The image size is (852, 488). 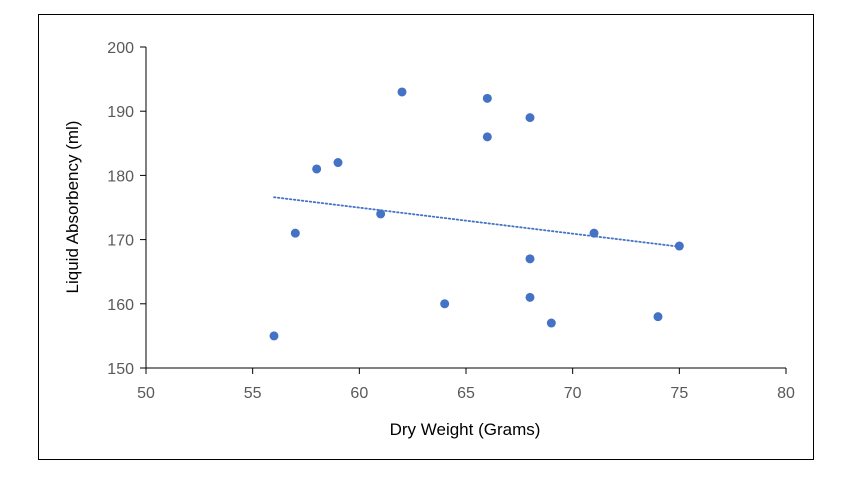 I want to click on x-tick-label: 80, so click(x=786, y=393).